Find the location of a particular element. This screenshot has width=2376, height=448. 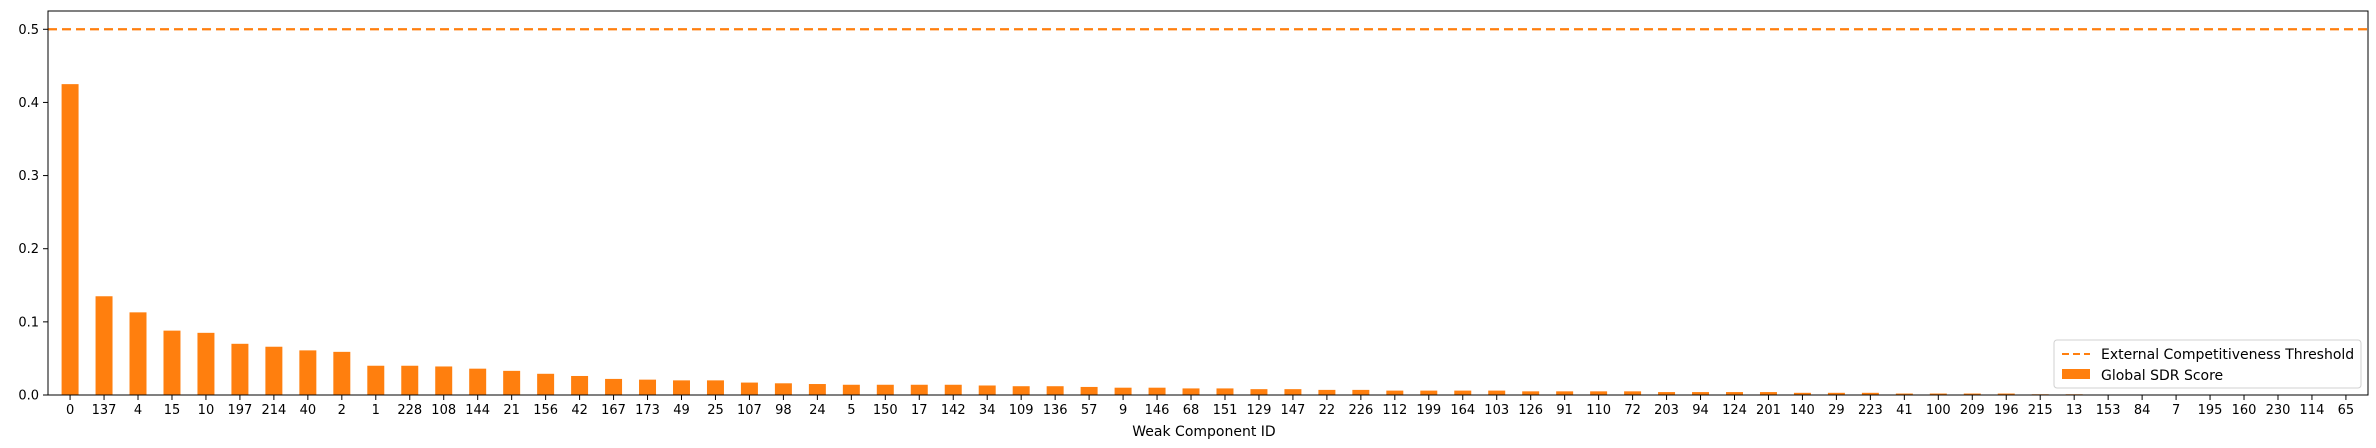

x-tick-label: 7 is located at coordinates (2176, 410).